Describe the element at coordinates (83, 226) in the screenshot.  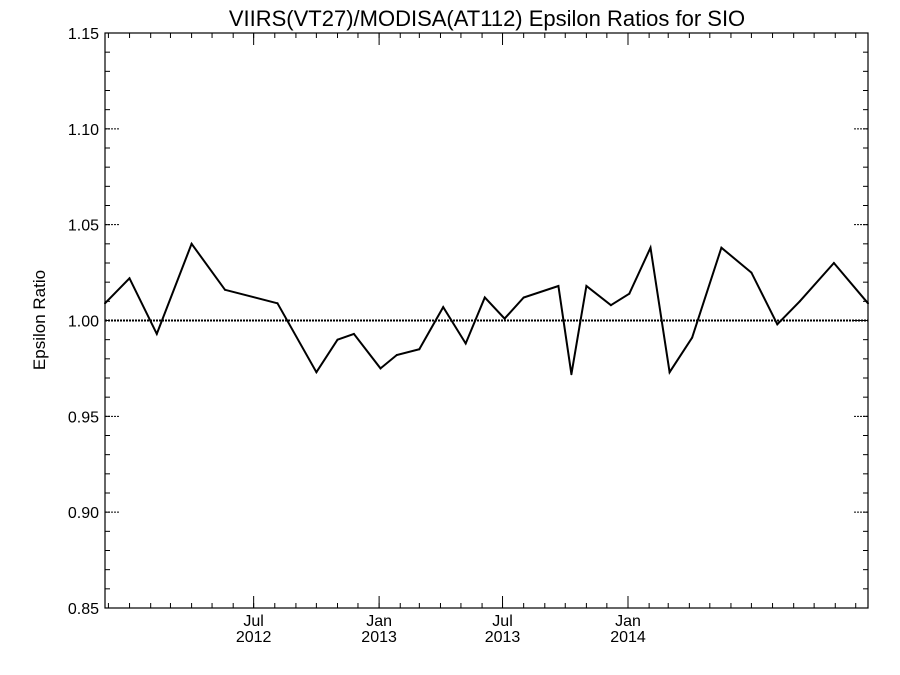
I see `y-tick-label: 1.05` at that location.